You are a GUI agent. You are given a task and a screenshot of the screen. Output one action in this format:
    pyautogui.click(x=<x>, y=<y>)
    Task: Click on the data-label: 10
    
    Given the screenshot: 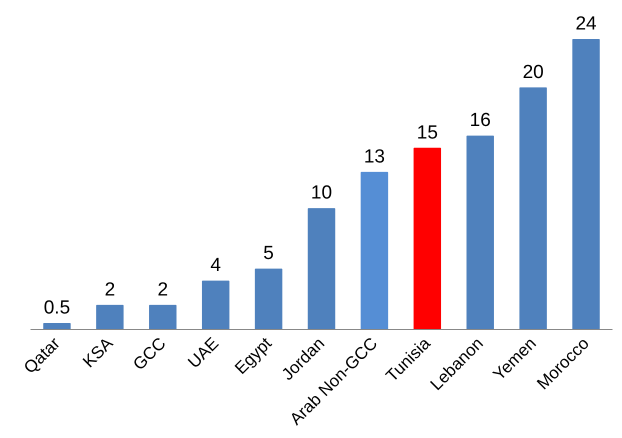 What is the action you would take?
    pyautogui.click(x=321, y=193)
    